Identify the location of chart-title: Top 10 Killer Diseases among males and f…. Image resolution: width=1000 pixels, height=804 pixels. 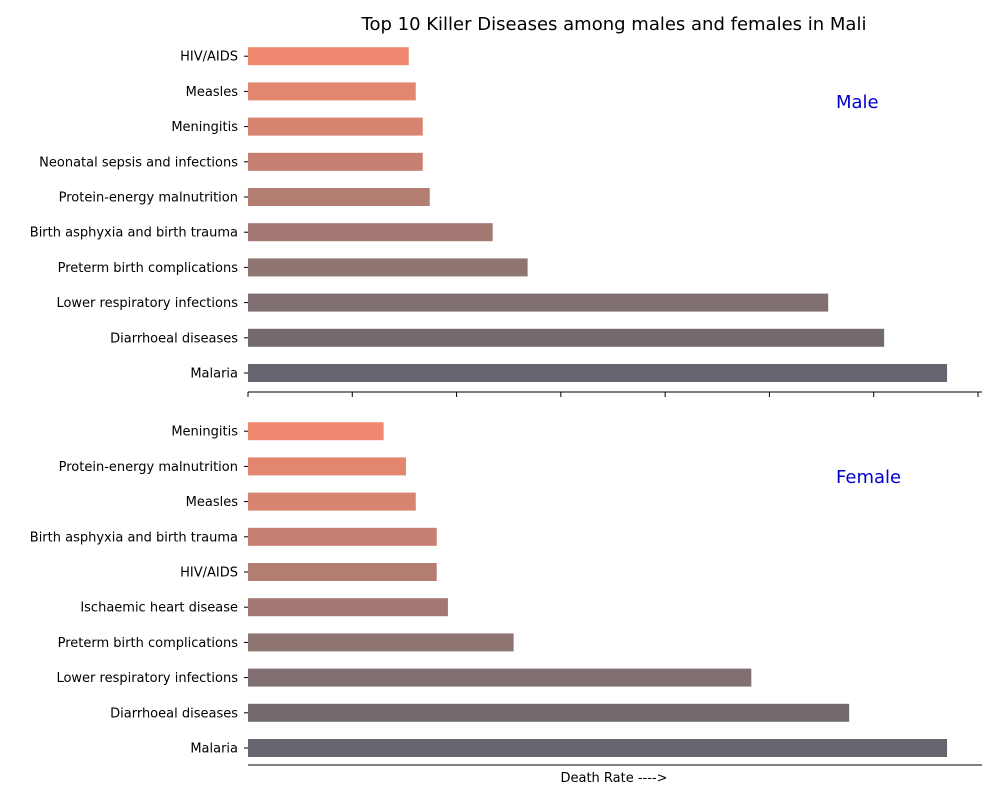
(614, 24).